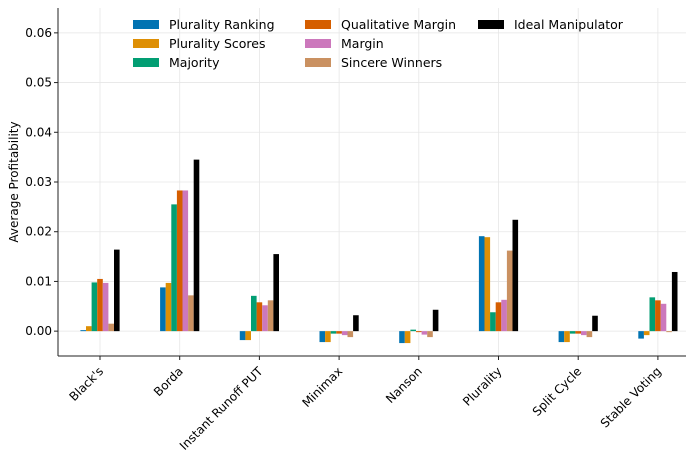 Image resolution: width=696 pixels, height=464 pixels. I want to click on legend-entry: Ideal Manipulator, so click(551, 24).